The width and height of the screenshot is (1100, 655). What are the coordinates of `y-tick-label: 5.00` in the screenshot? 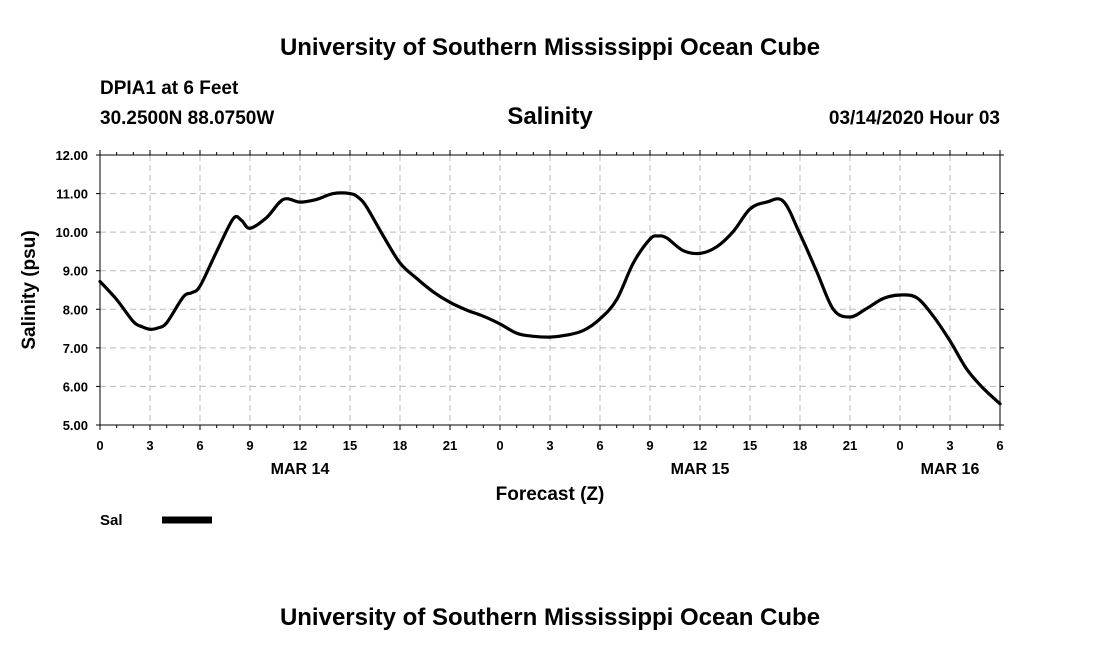 It's located at (75, 425).